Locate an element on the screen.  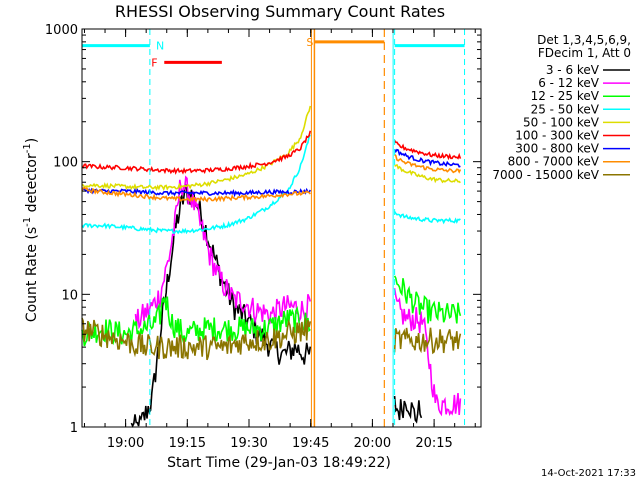
series-300-800keV is located at coordinates (271, 173).